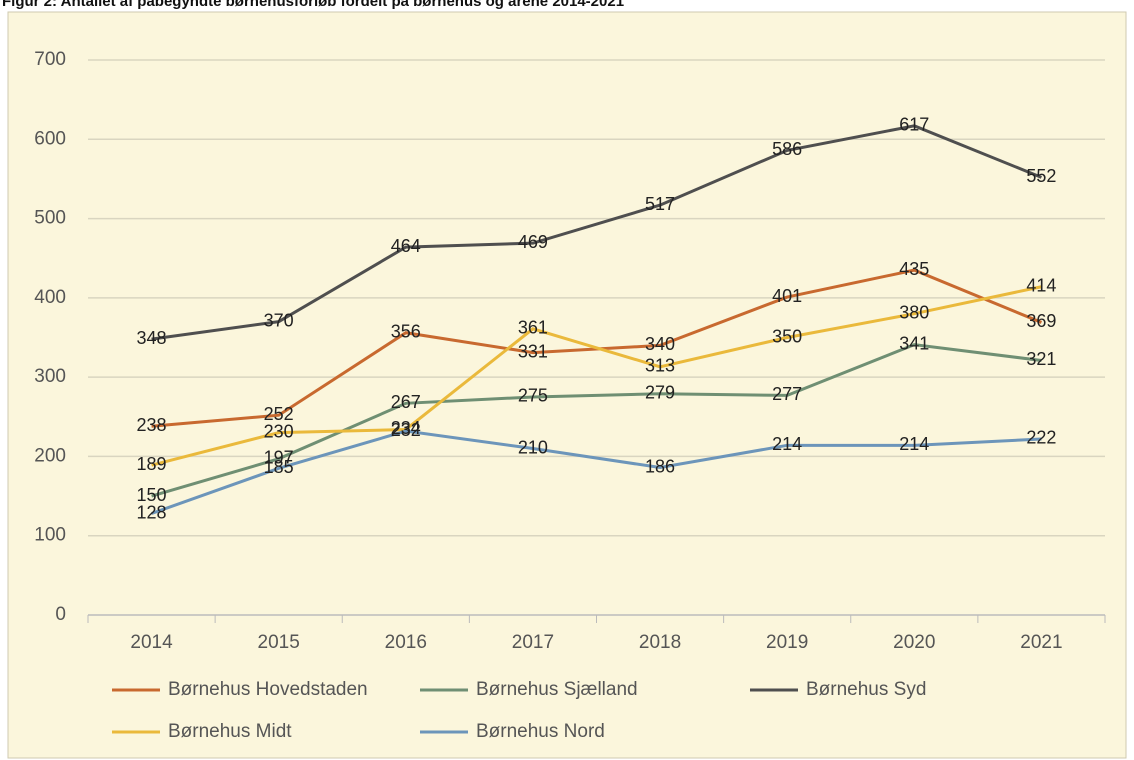 The height and width of the screenshot is (760, 1134). I want to click on data-label: 277, so click(787, 394).